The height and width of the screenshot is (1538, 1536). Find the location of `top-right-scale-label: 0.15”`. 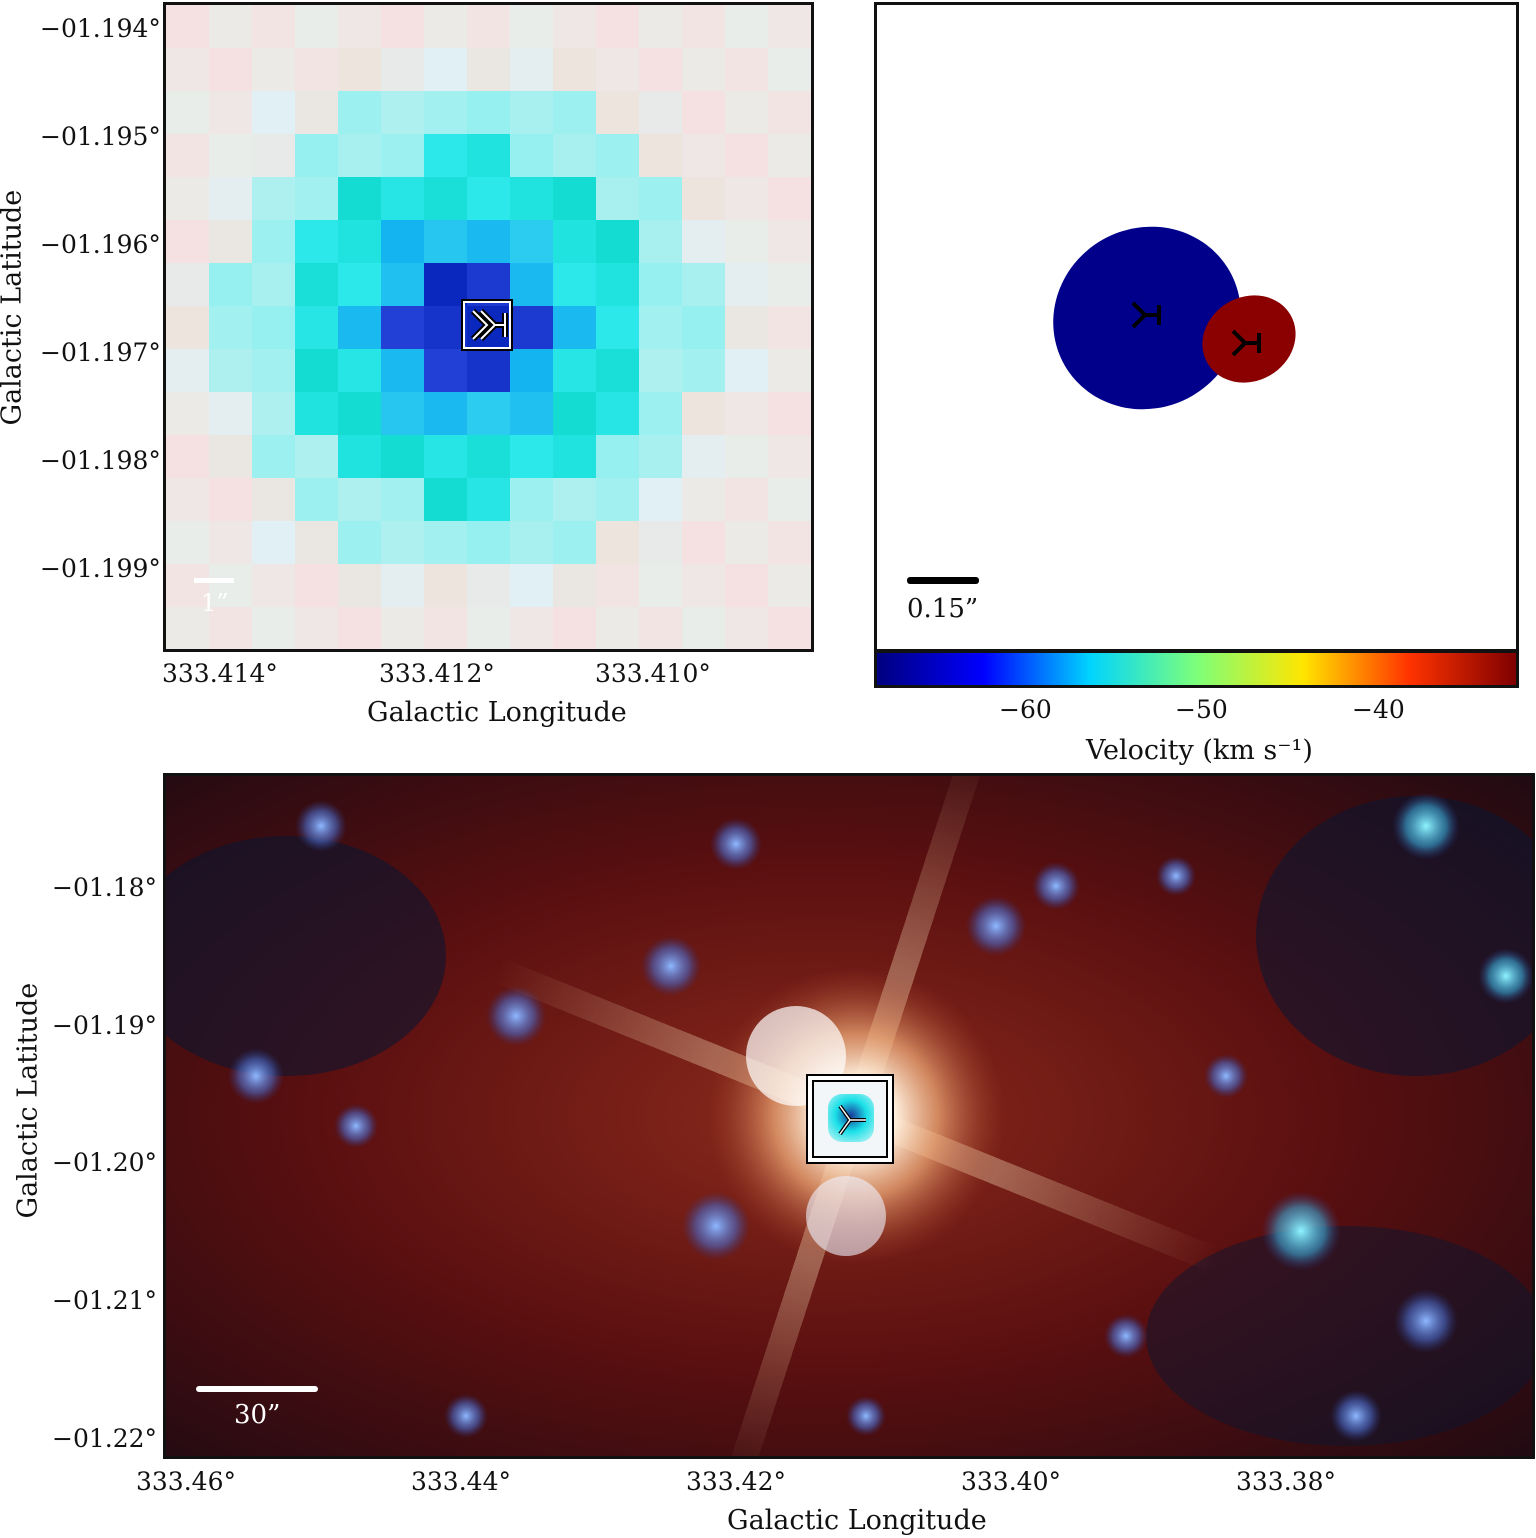

top-right-scale-label: 0.15” is located at coordinates (943, 609).